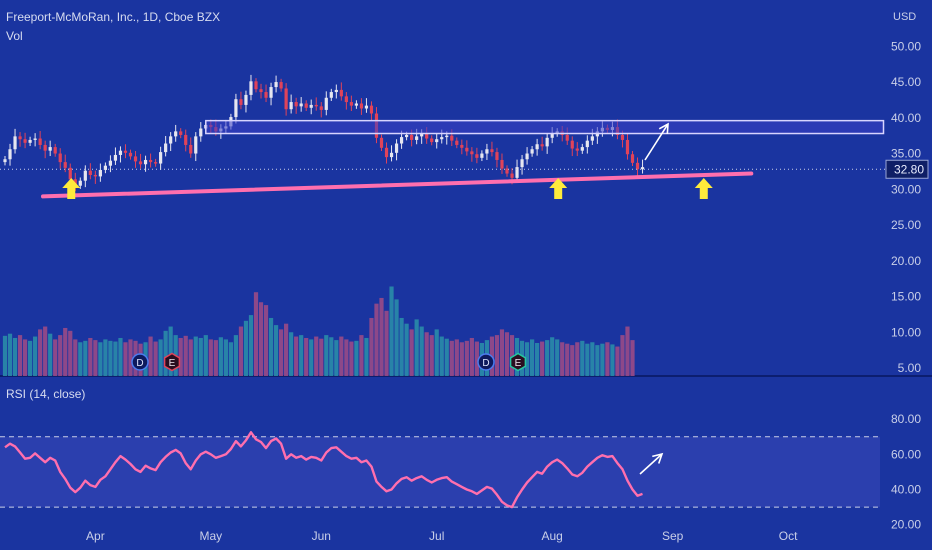 This screenshot has width=932, height=550. Describe the element at coordinates (442, 536) in the screenshot. I see `time-axis: Apr May Jun Jul Aug Sep Oct` at that location.